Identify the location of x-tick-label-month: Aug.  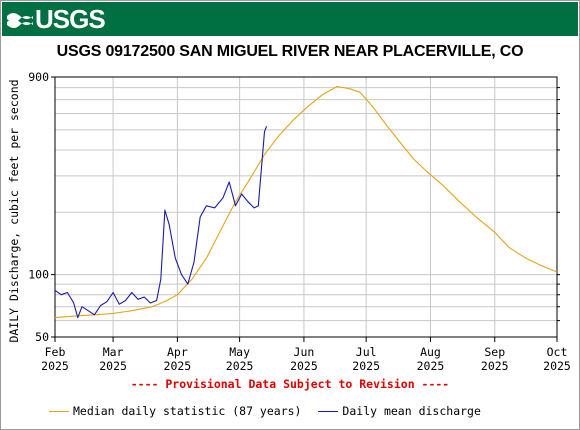
(430, 352).